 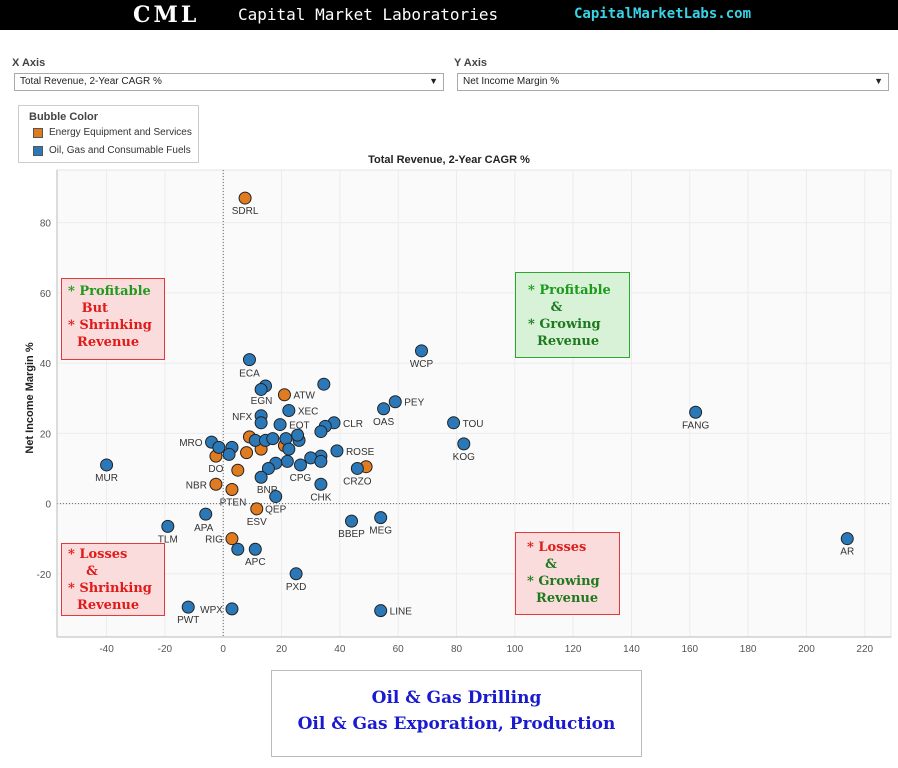 I want to click on data-label: EQT, so click(x=299, y=426).